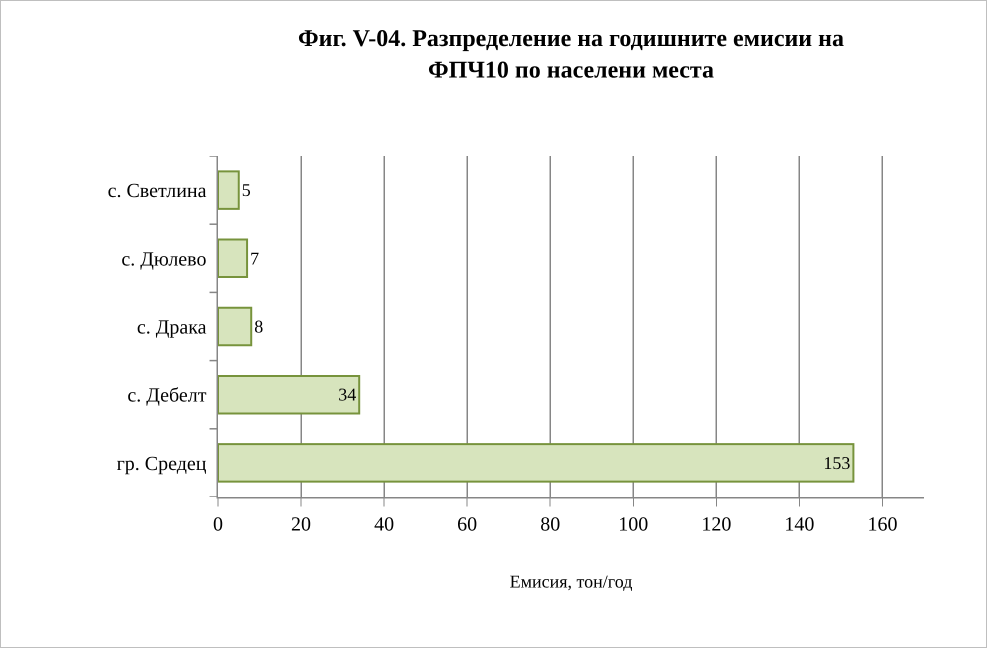 This screenshot has height=648, width=987. Describe the element at coordinates (571, 55) in the screenshot. I see `chart-title: Фиг. V-04. Разпределение на годишните емисии на ФПЧ10 по населени места` at that location.